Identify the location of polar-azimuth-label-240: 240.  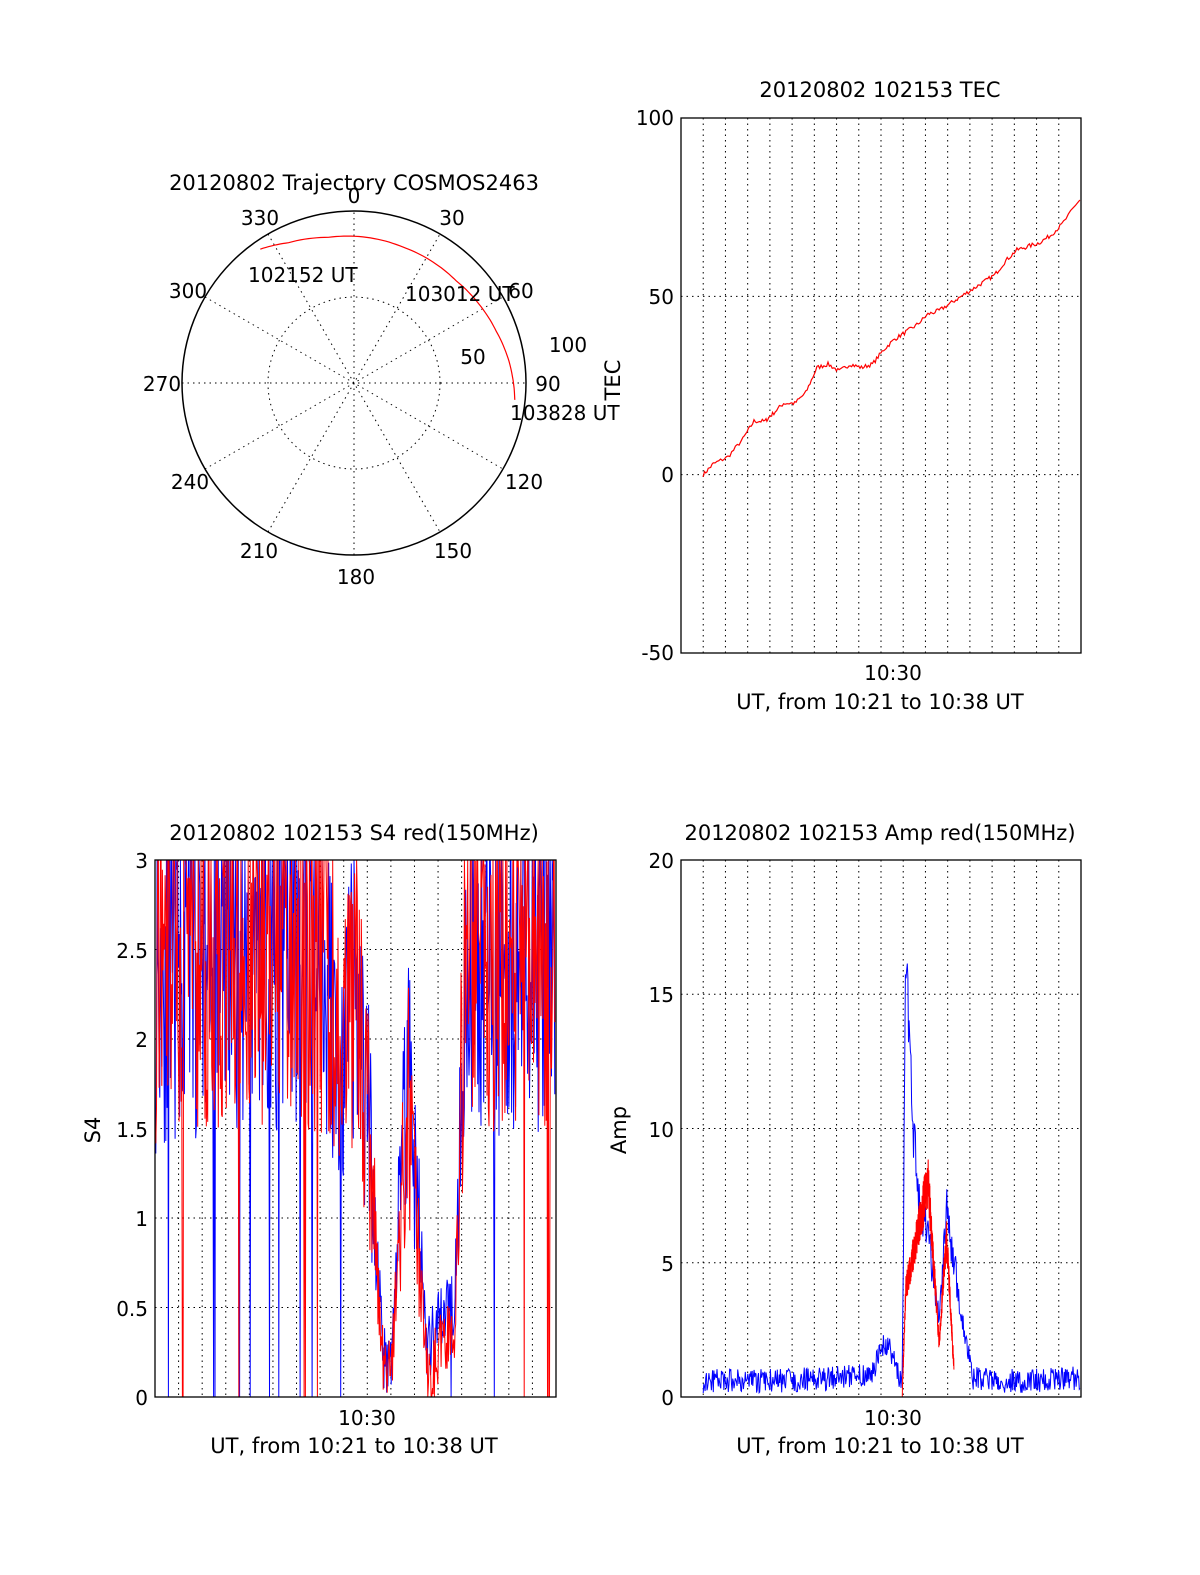
(190, 482).